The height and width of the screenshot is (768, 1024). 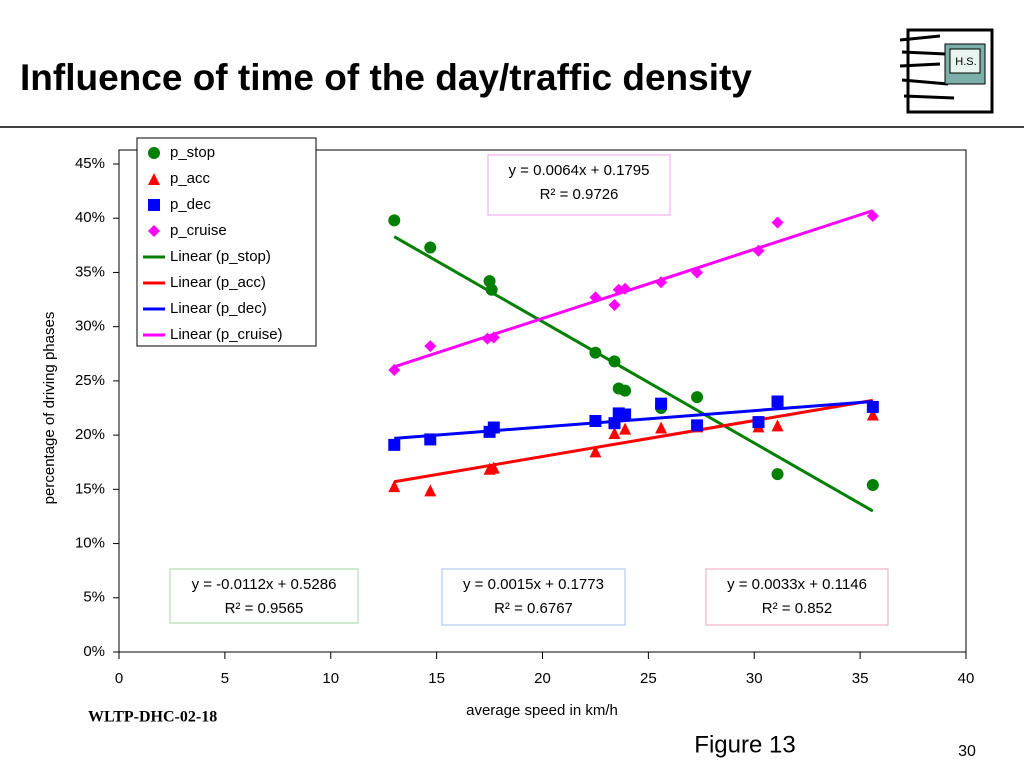 I want to click on x-tick-label: 5, so click(x=225, y=678).